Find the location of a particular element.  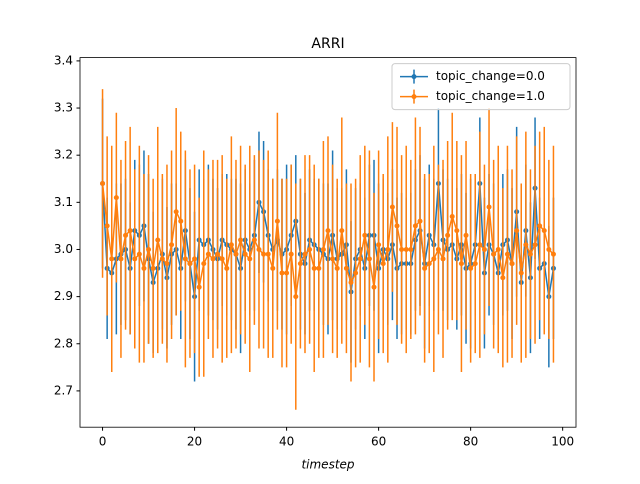

y-tick-label: 3.1 is located at coordinates (63, 202).